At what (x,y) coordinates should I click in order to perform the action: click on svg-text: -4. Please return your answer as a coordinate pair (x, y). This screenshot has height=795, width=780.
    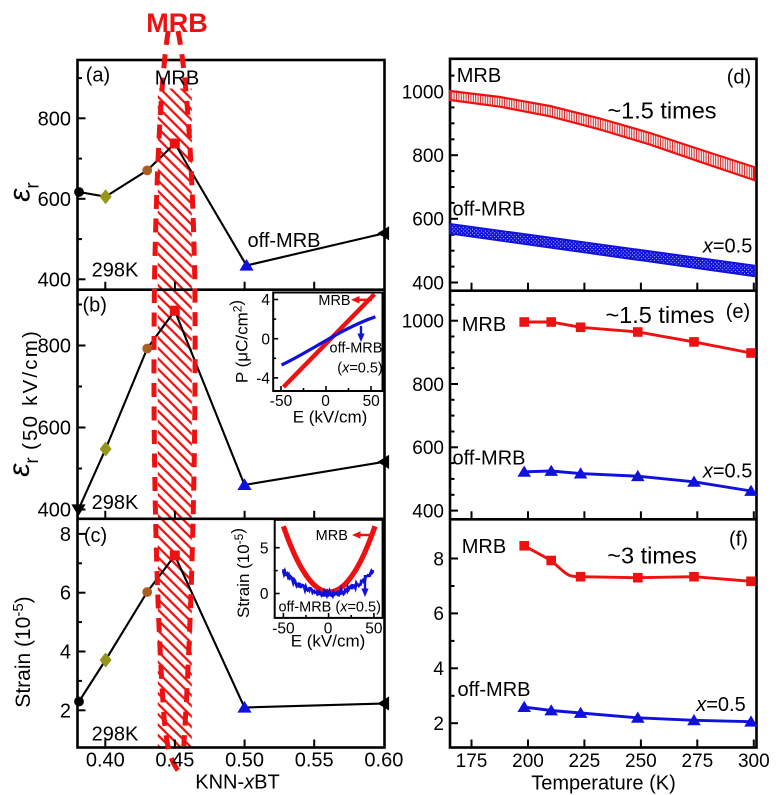
    Looking at the image, I should click on (263, 379).